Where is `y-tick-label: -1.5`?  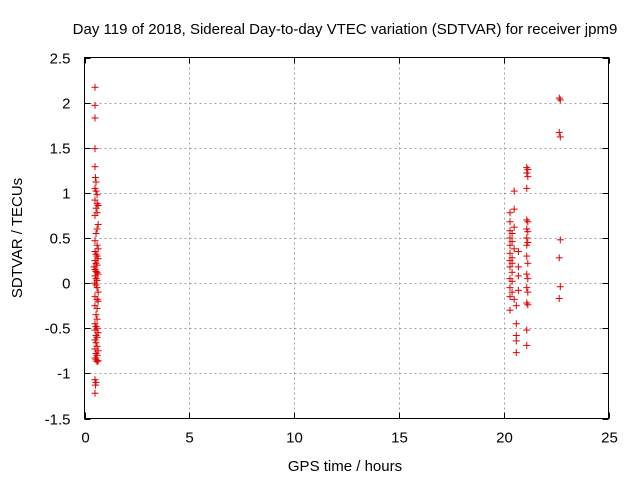
y-tick-label: -1.5 is located at coordinates (58, 420).